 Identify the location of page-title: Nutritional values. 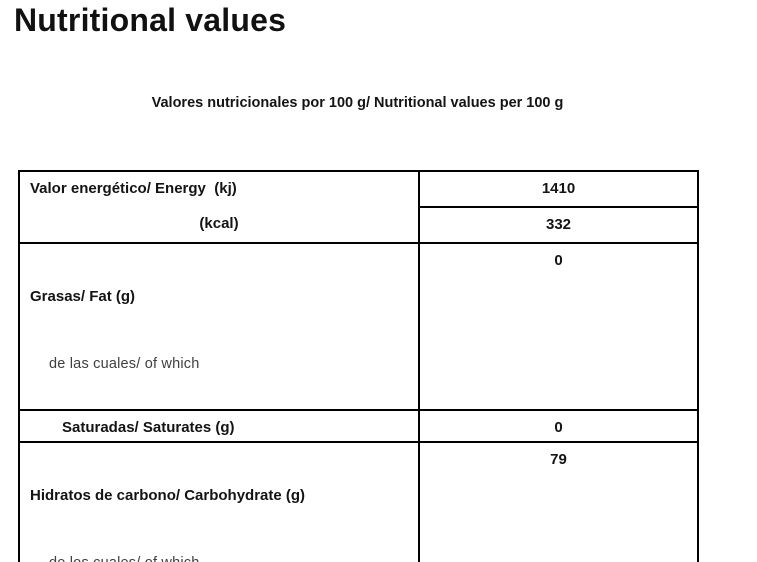
(150, 20).